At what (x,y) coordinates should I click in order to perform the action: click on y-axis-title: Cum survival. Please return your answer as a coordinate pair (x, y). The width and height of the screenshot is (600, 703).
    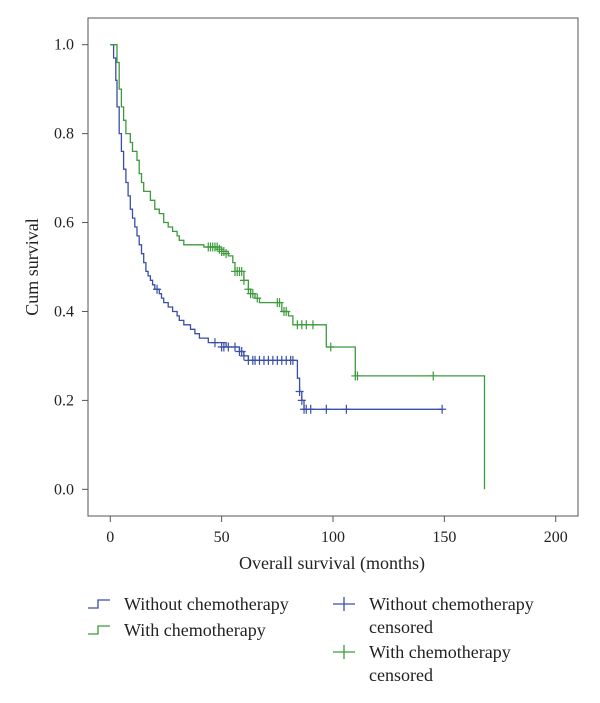
    Looking at the image, I should click on (32, 267).